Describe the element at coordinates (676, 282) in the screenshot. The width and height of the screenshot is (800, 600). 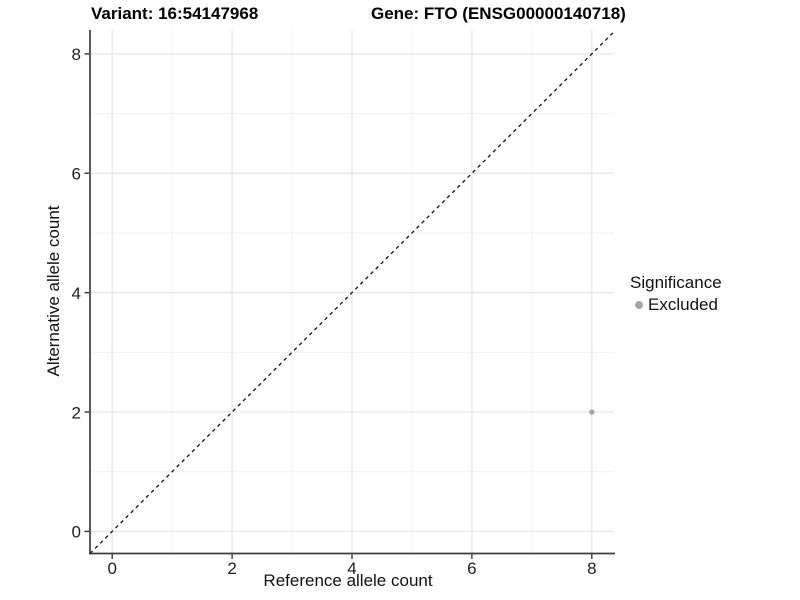
I see `legend-title: Significance` at that location.